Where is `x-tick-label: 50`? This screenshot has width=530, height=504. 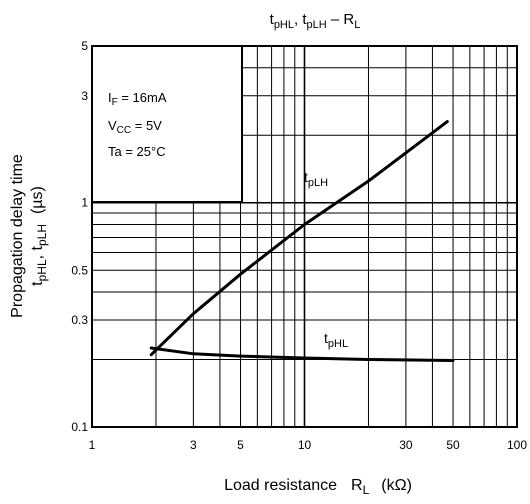 x-tick-label: 50 is located at coordinates (453, 445).